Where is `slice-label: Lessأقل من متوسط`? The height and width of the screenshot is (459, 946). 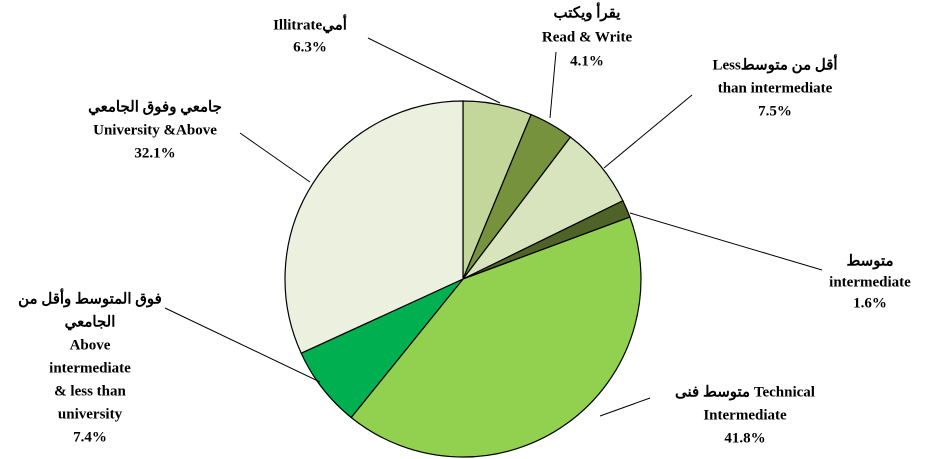 slice-label: Lessأقل من متوسط is located at coordinates (774, 63).